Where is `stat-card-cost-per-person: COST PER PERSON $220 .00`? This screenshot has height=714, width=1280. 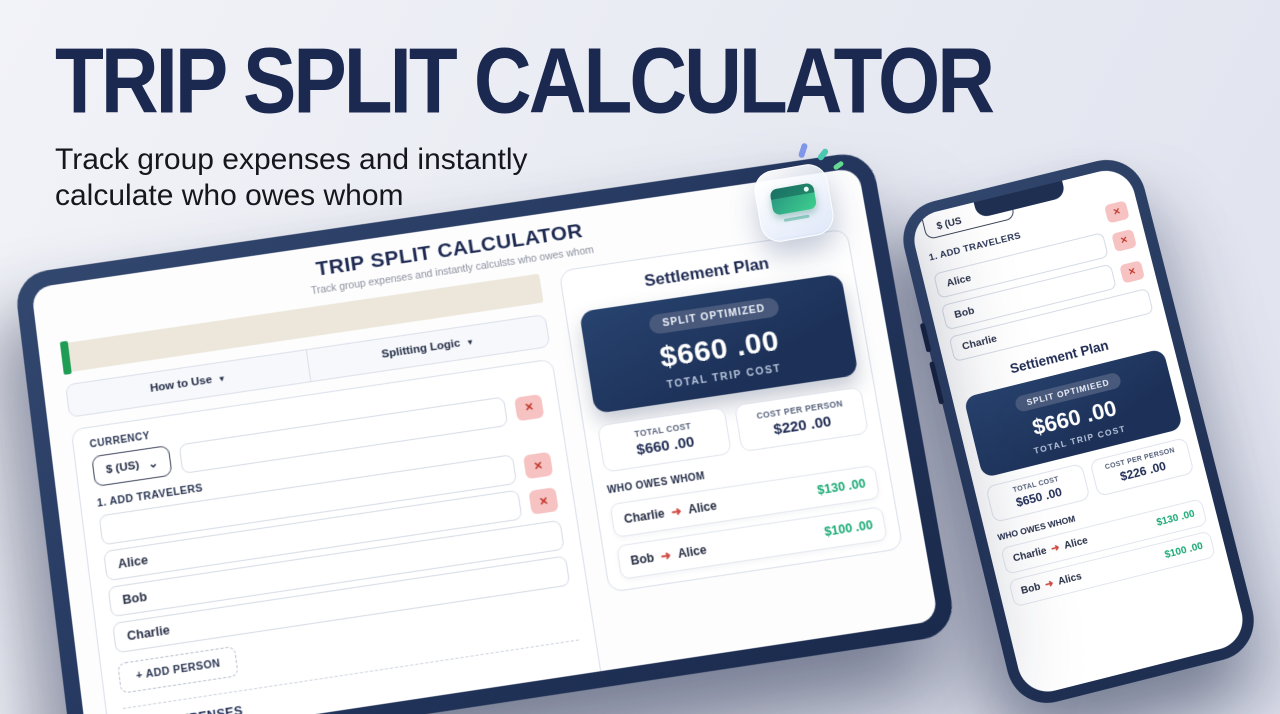
stat-card-cost-per-person: COST PER PERSON $220 .00 is located at coordinates (801, 419).